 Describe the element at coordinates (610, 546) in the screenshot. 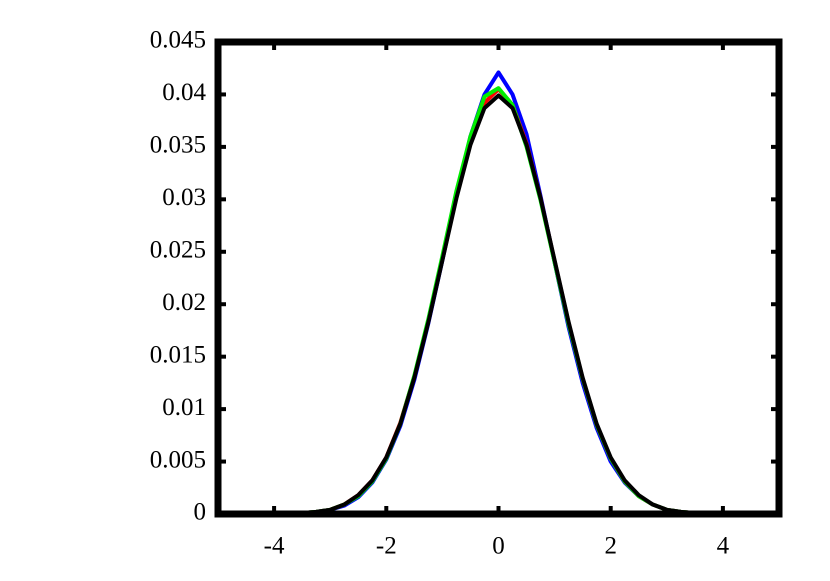

I see `x-tick-label: 2` at that location.